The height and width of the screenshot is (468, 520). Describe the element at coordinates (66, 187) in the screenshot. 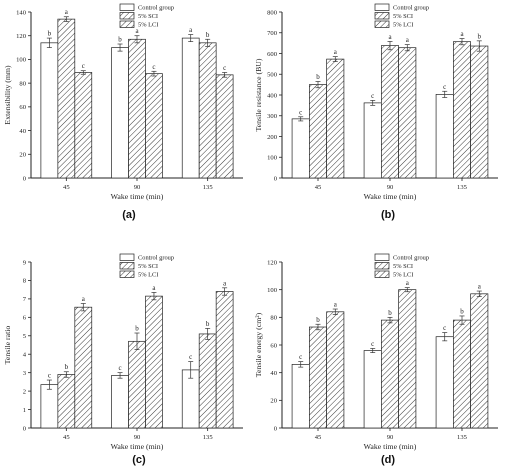

I see `x-tick-label: 45` at that location.